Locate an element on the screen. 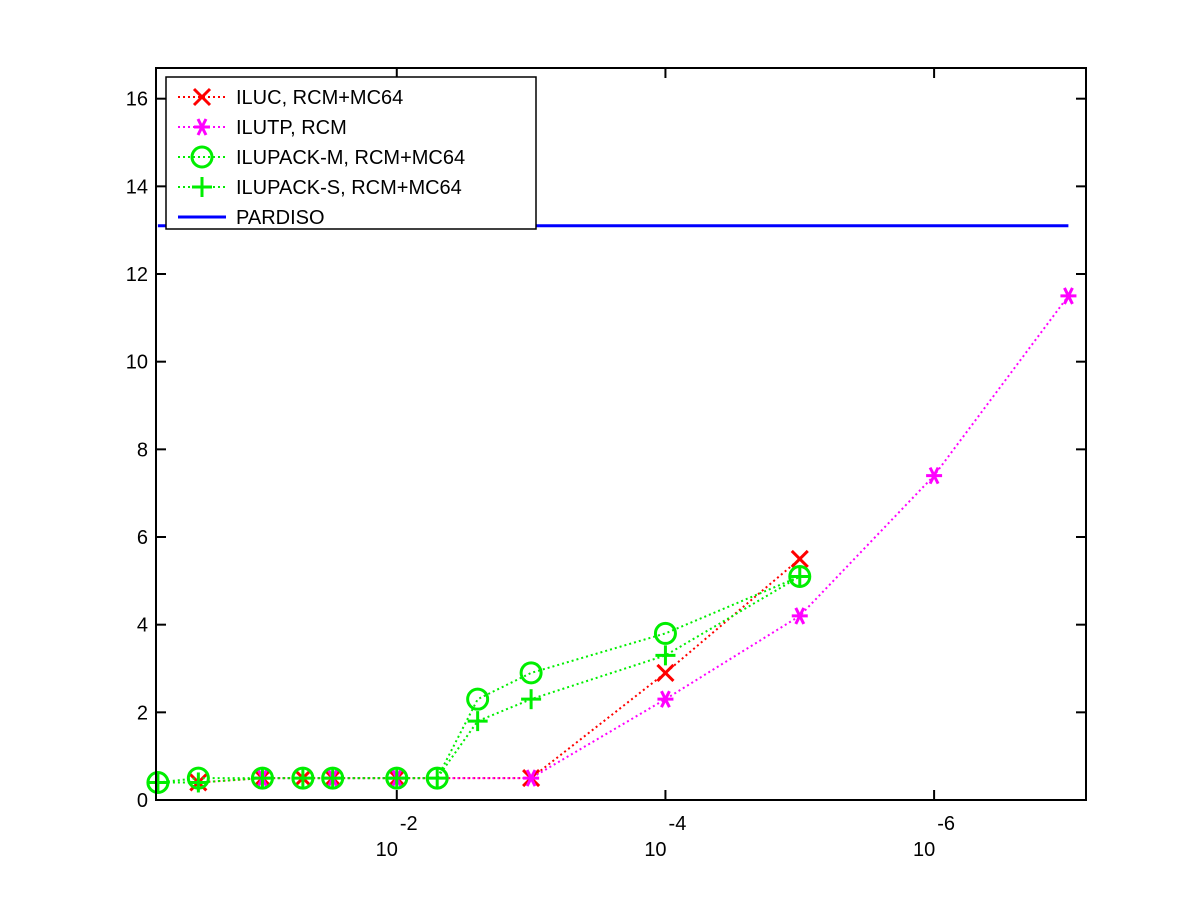 The image size is (1200, 900). series-3-line is located at coordinates (479, 679).